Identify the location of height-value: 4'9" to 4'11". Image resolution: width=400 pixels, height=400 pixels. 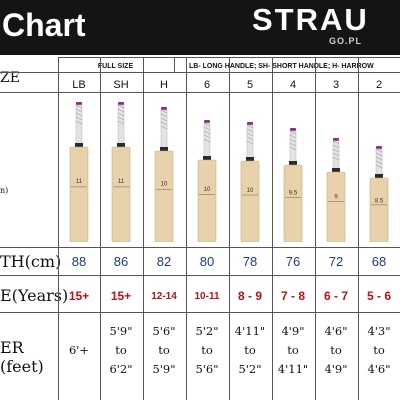
(293, 350).